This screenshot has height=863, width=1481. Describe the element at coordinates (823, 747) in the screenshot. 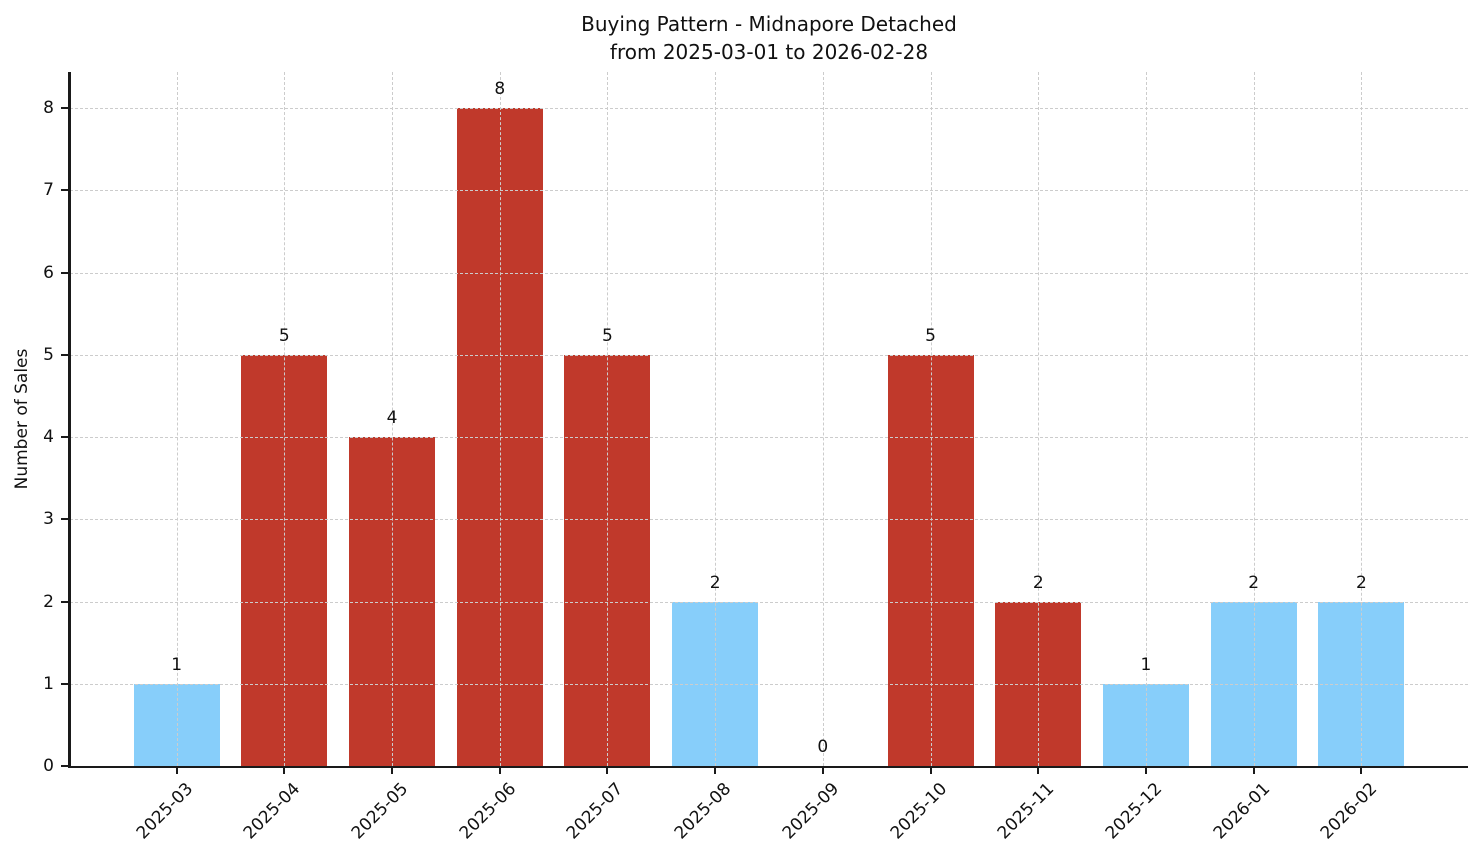

I see `bar-value-label: 0` at that location.